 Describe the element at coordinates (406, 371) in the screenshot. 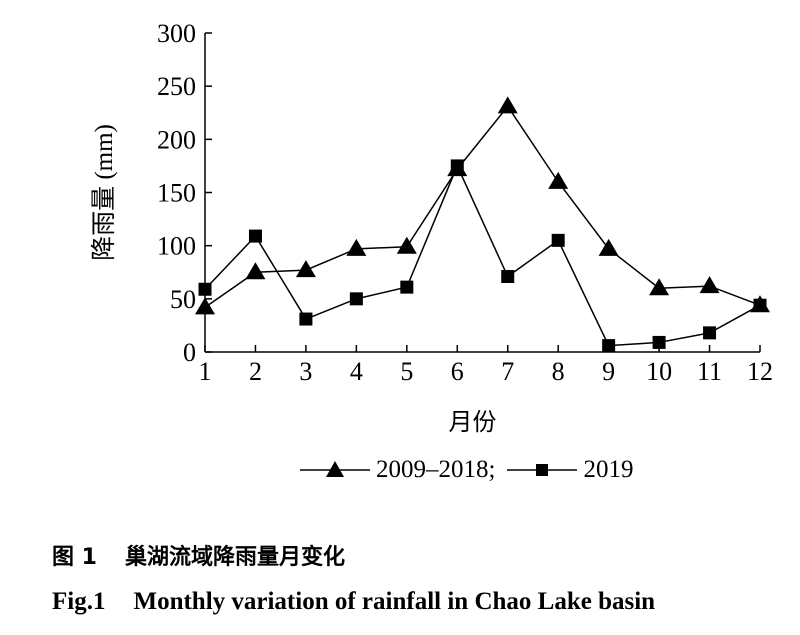

I see `x-tick-label: 5` at that location.